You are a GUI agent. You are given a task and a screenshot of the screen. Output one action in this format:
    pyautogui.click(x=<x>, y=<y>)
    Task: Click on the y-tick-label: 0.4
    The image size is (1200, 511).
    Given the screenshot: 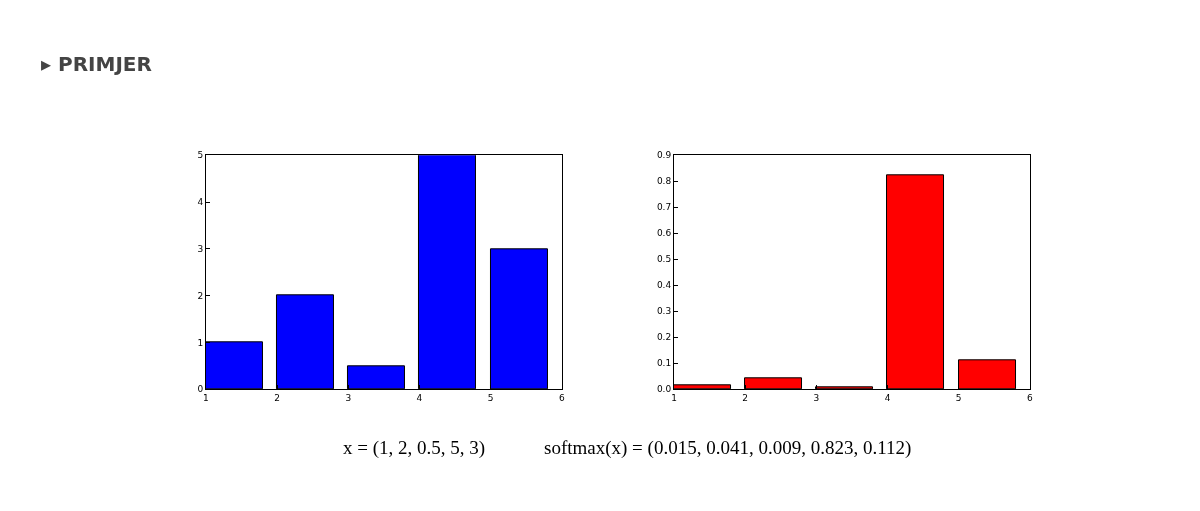 What is the action you would take?
    pyautogui.click(x=664, y=285)
    